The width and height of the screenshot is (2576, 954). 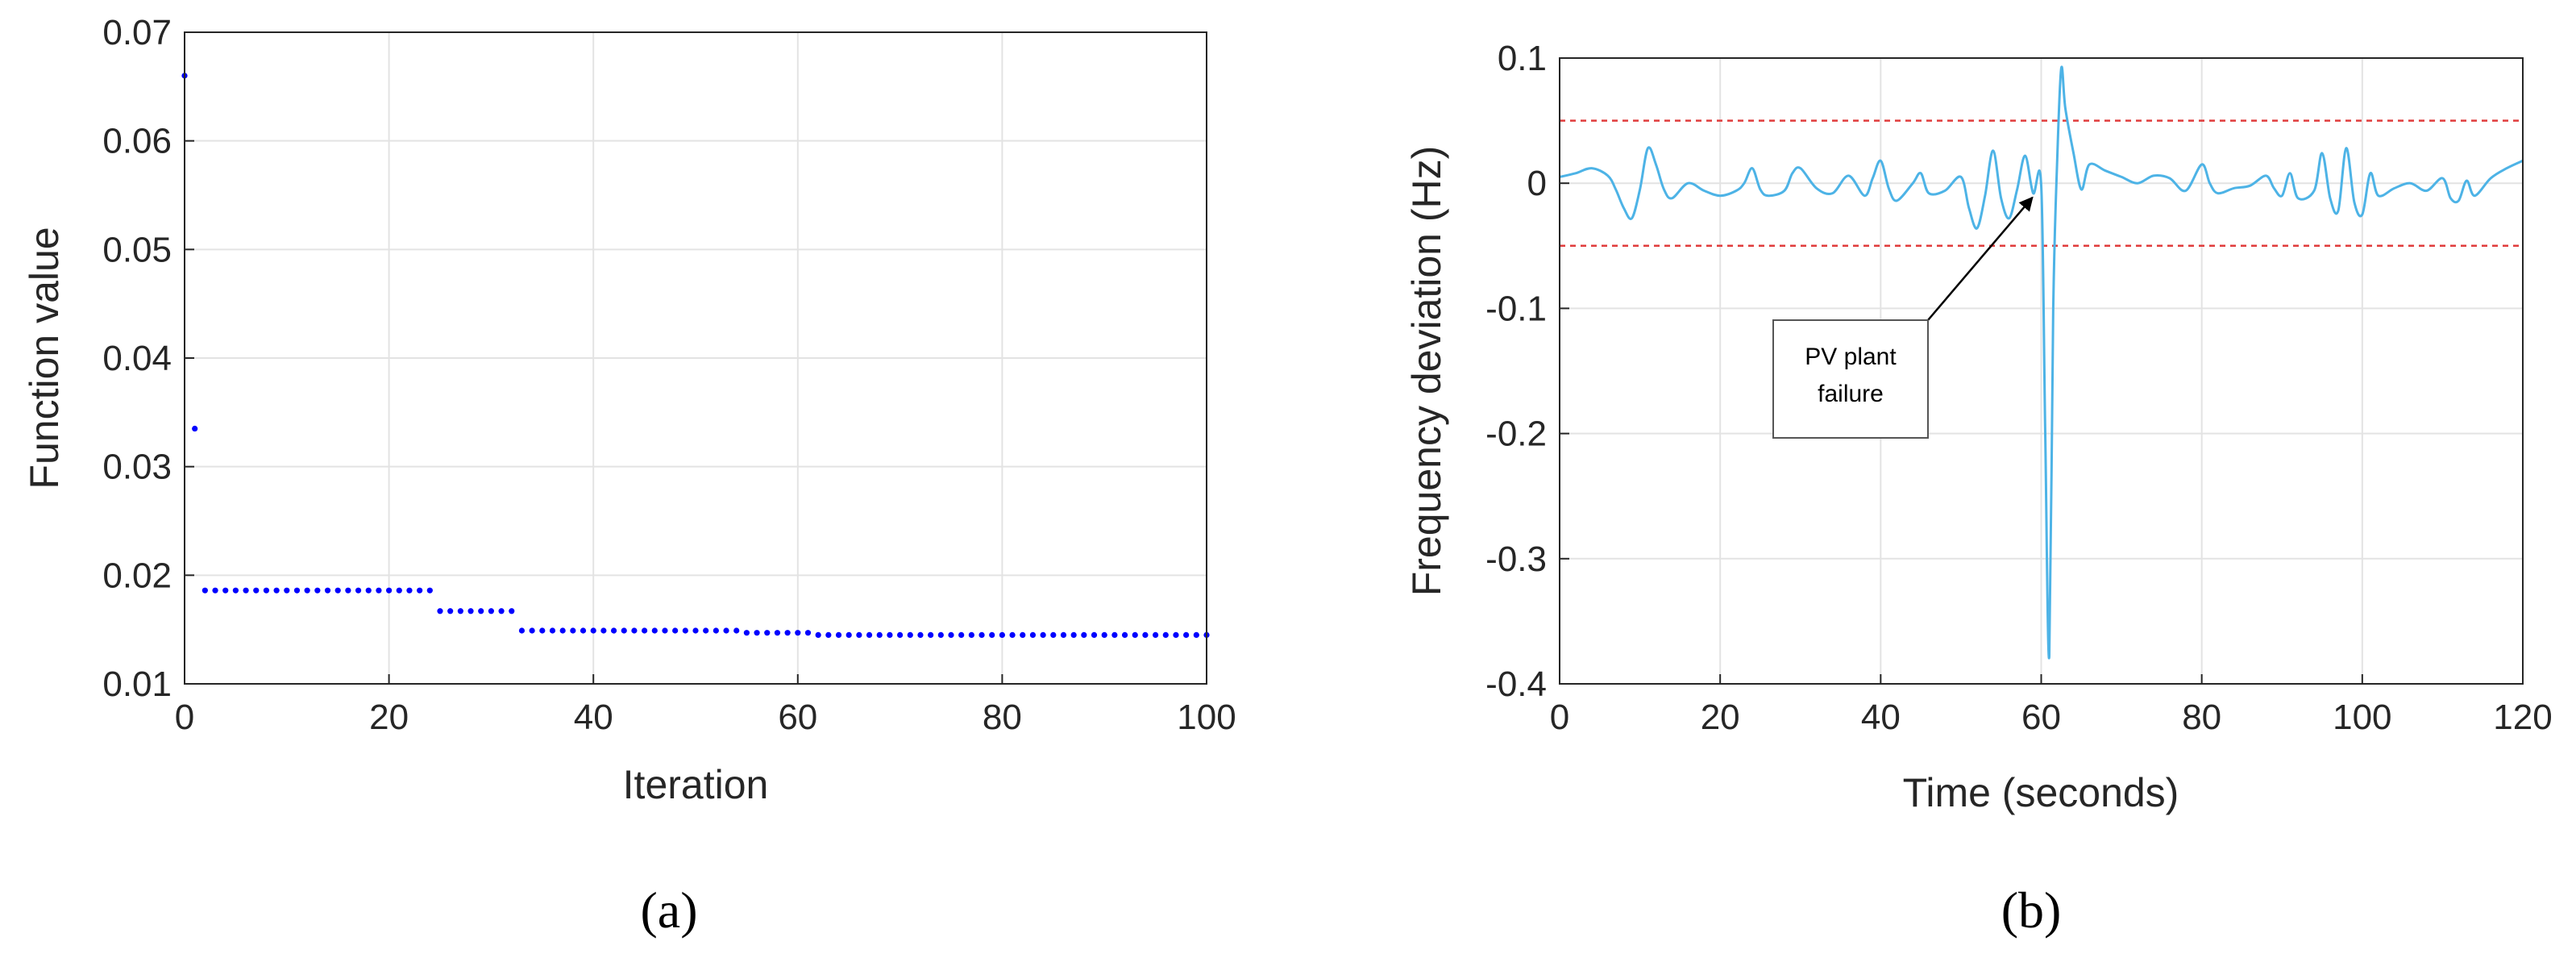 I want to click on y-tick-label: 0.05, so click(x=137, y=249).